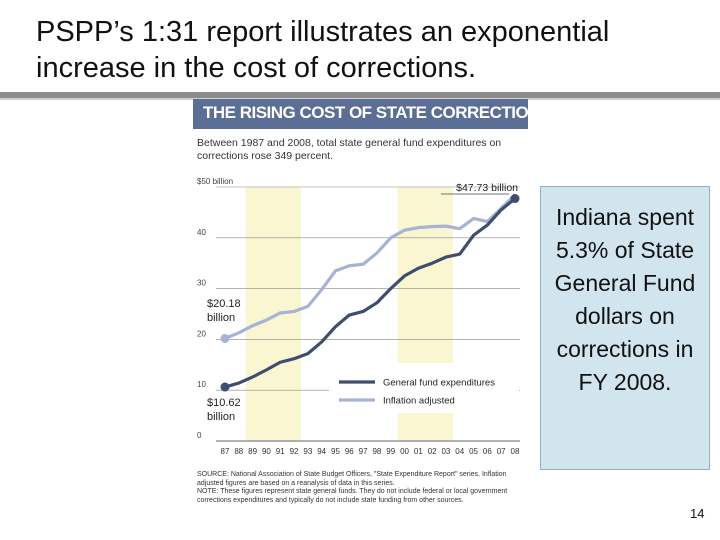 Image resolution: width=720 pixels, height=540 pixels. I want to click on end-point-general-fund, so click(515, 199).